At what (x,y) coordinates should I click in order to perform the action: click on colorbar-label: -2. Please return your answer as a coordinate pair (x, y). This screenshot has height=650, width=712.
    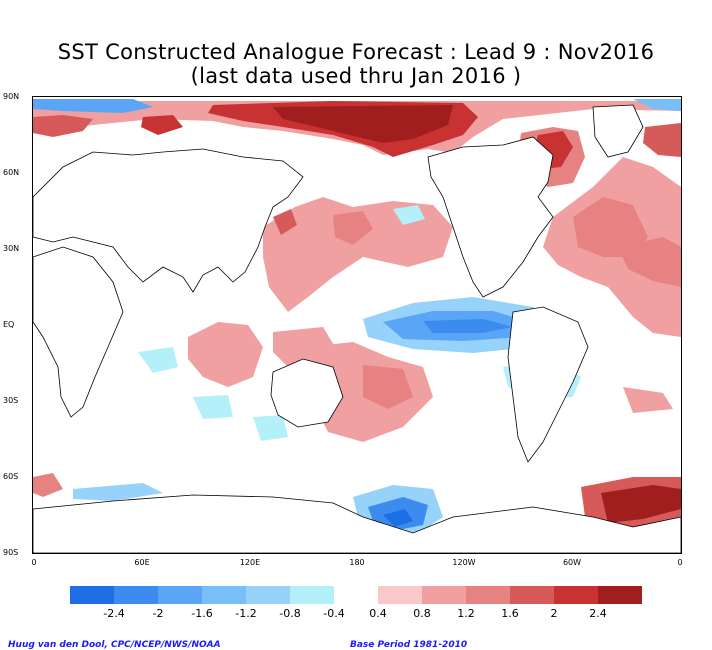
    Looking at the image, I should click on (158, 613).